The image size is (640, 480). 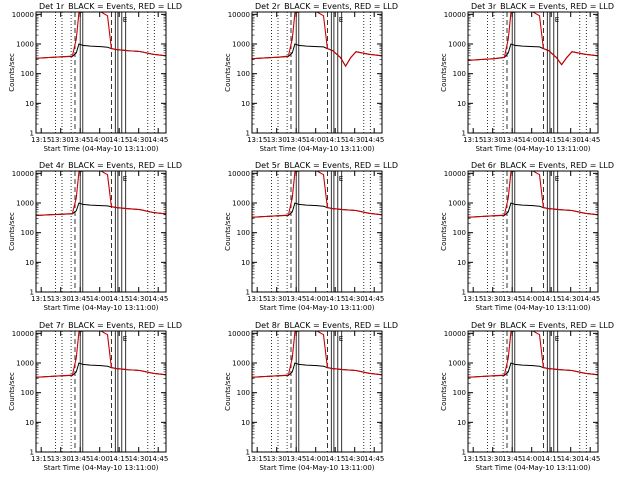 What do you see at coordinates (542, 6) in the screenshot?
I see `chart-title: Det 3r BLACK = Events, RED = LLD` at bounding box center [542, 6].